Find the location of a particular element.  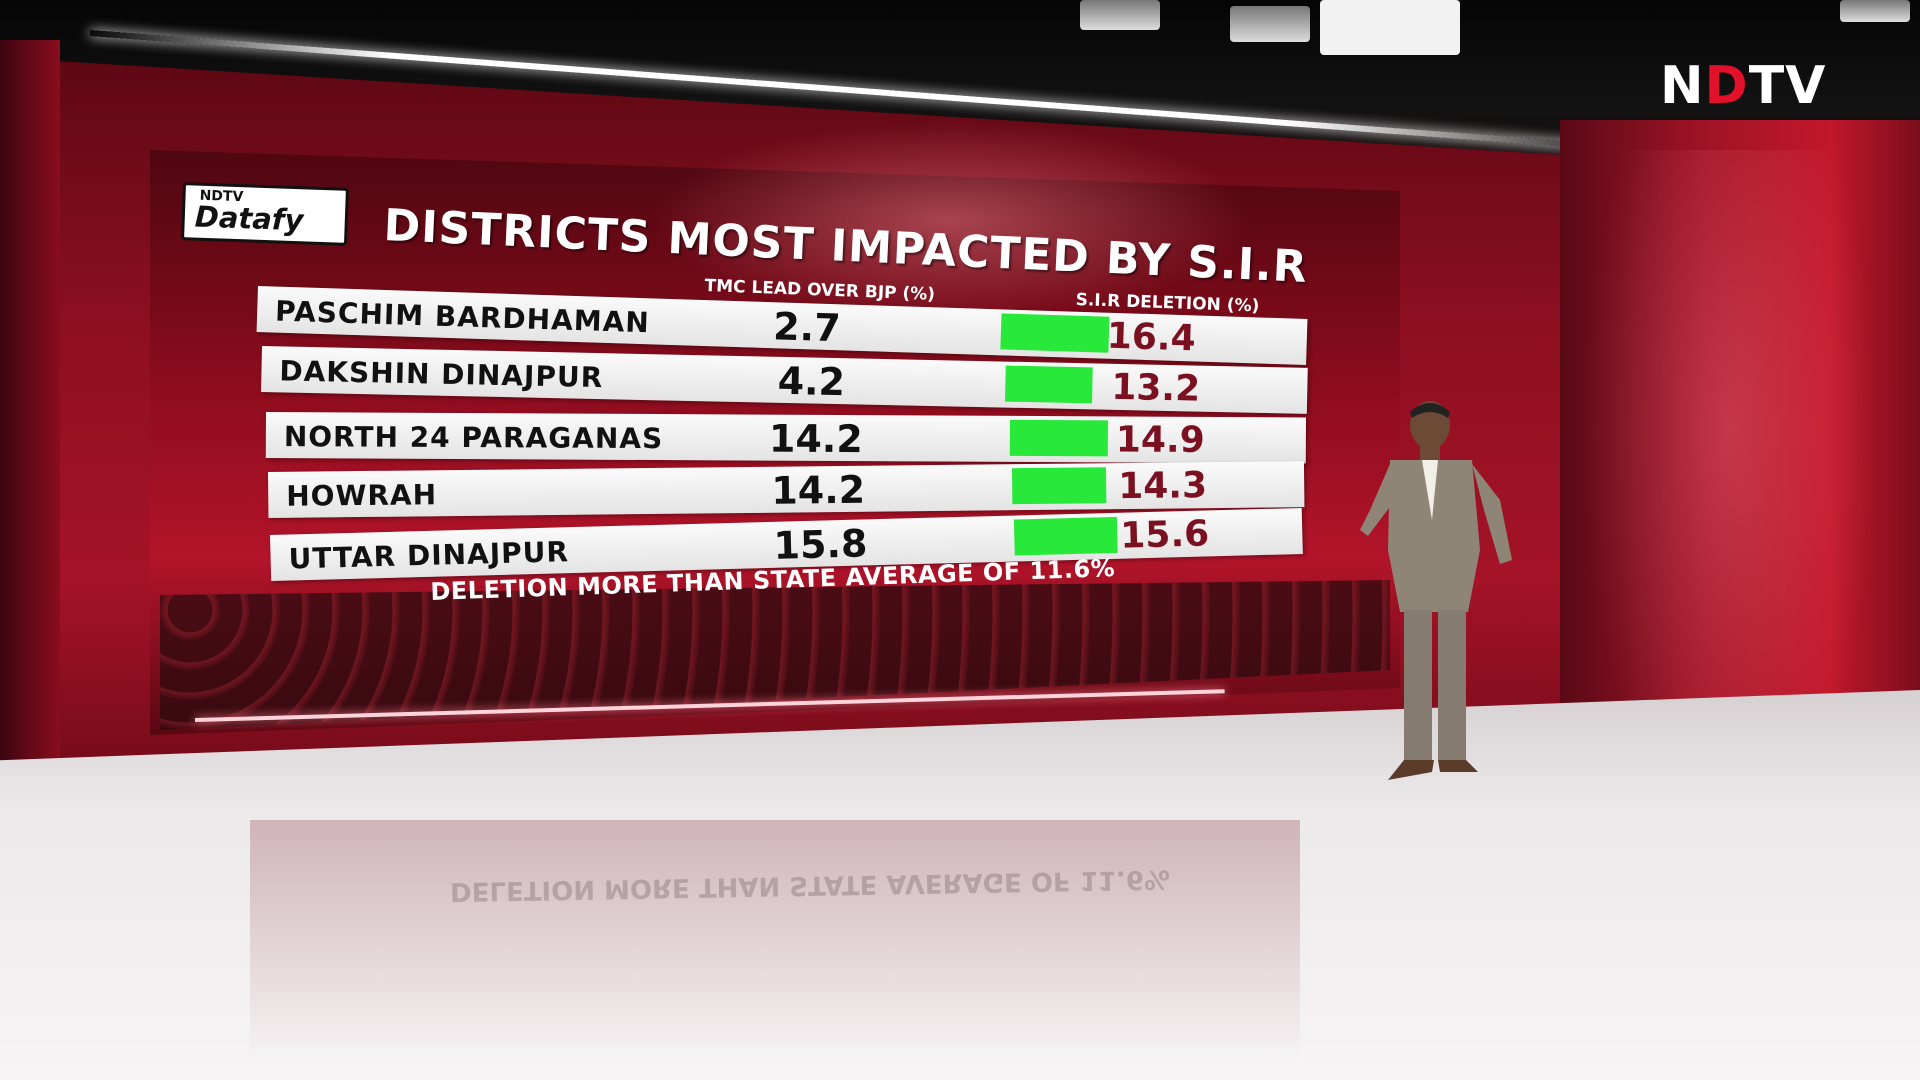

tmc-lead-value: 15.8 is located at coordinates (820, 544).